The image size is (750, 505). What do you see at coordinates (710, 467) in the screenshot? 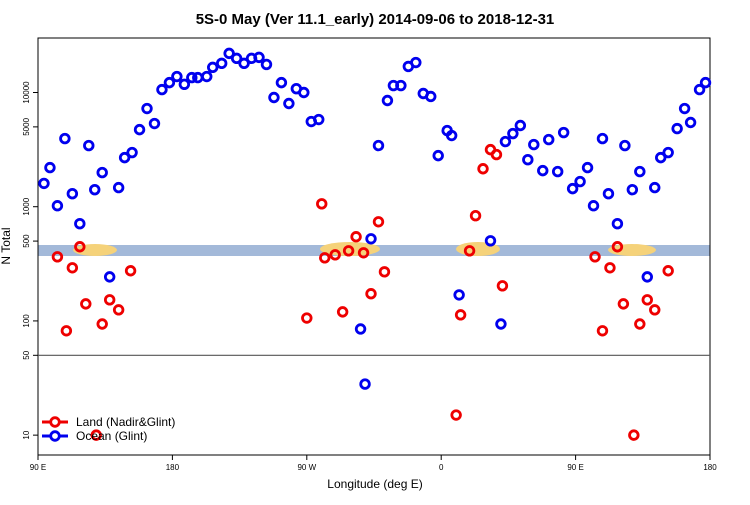
I see `x-tick-label: 180` at bounding box center [710, 467].